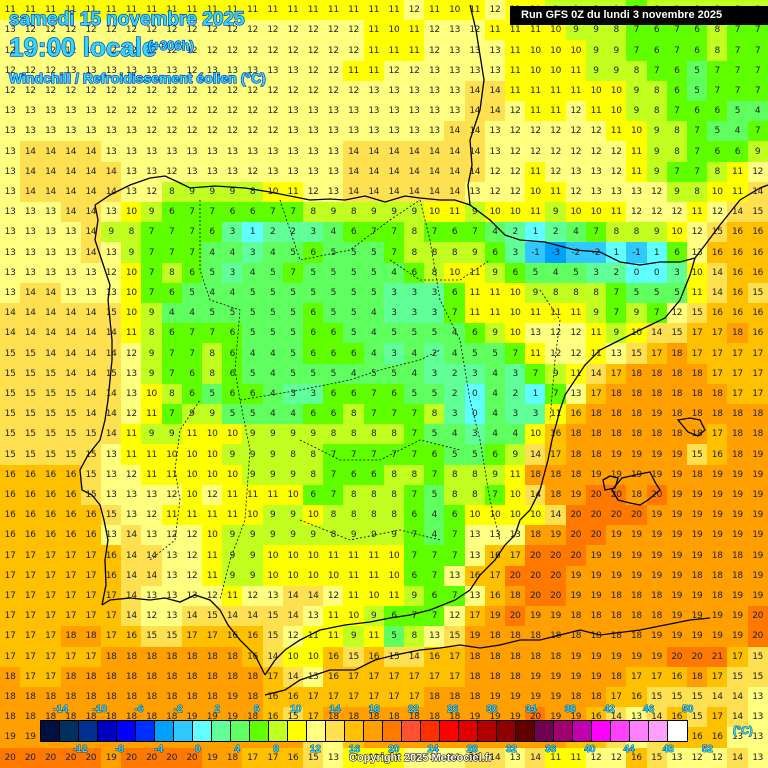  What do you see at coordinates (355, 750) in the screenshot?
I see `colorbar-tick-label: 16` at bounding box center [355, 750].